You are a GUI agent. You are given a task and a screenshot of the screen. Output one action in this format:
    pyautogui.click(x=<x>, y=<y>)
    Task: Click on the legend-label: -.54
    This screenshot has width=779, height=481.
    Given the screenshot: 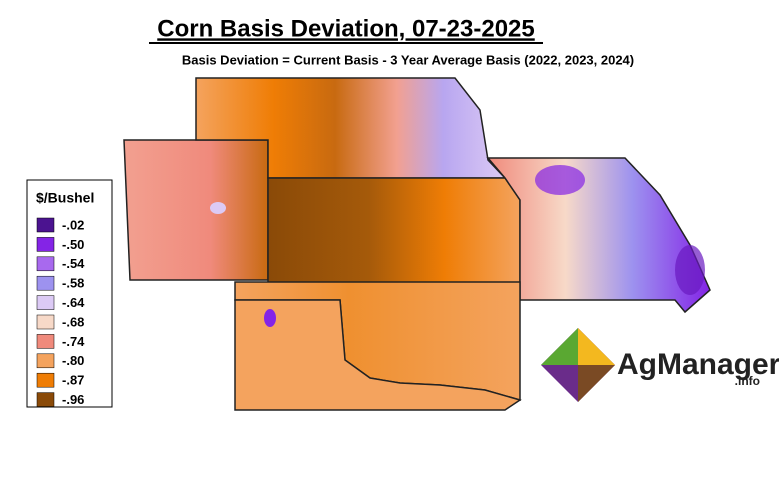 What is the action you would take?
    pyautogui.click(x=73, y=263)
    